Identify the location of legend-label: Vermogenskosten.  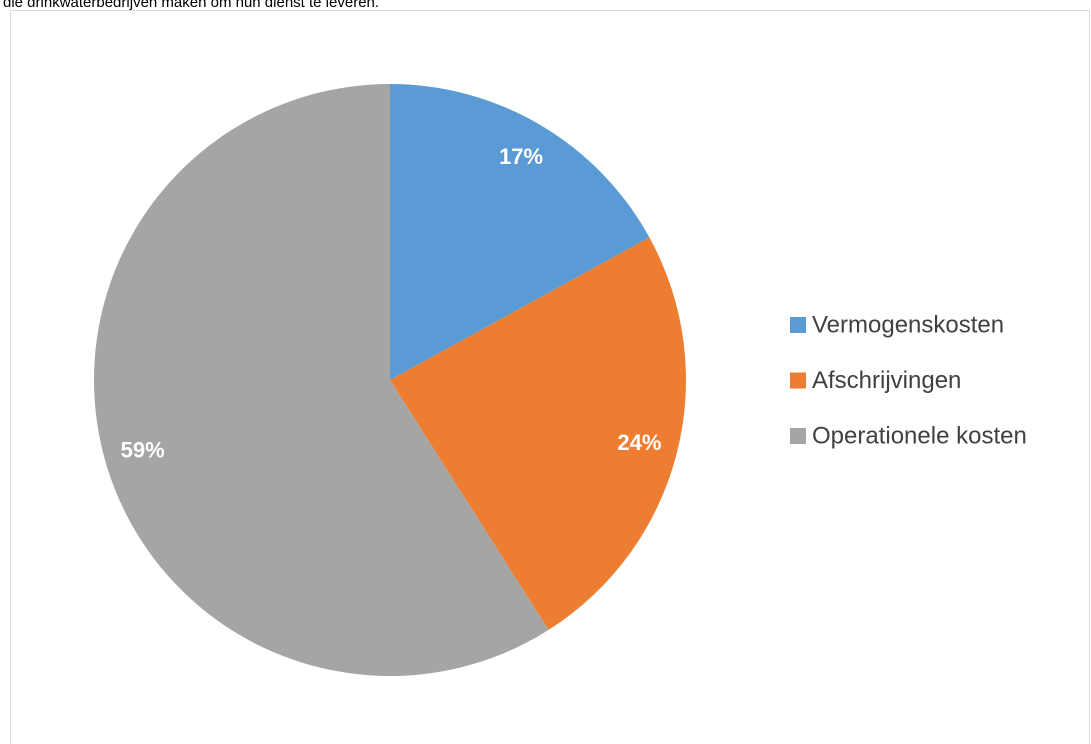
(908, 324).